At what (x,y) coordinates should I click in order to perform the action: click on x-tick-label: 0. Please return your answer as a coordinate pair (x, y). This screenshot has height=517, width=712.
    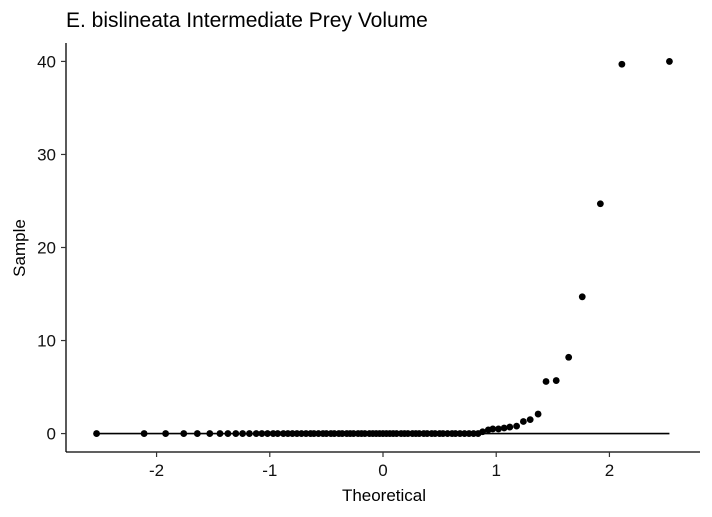
    Looking at the image, I should click on (382, 470).